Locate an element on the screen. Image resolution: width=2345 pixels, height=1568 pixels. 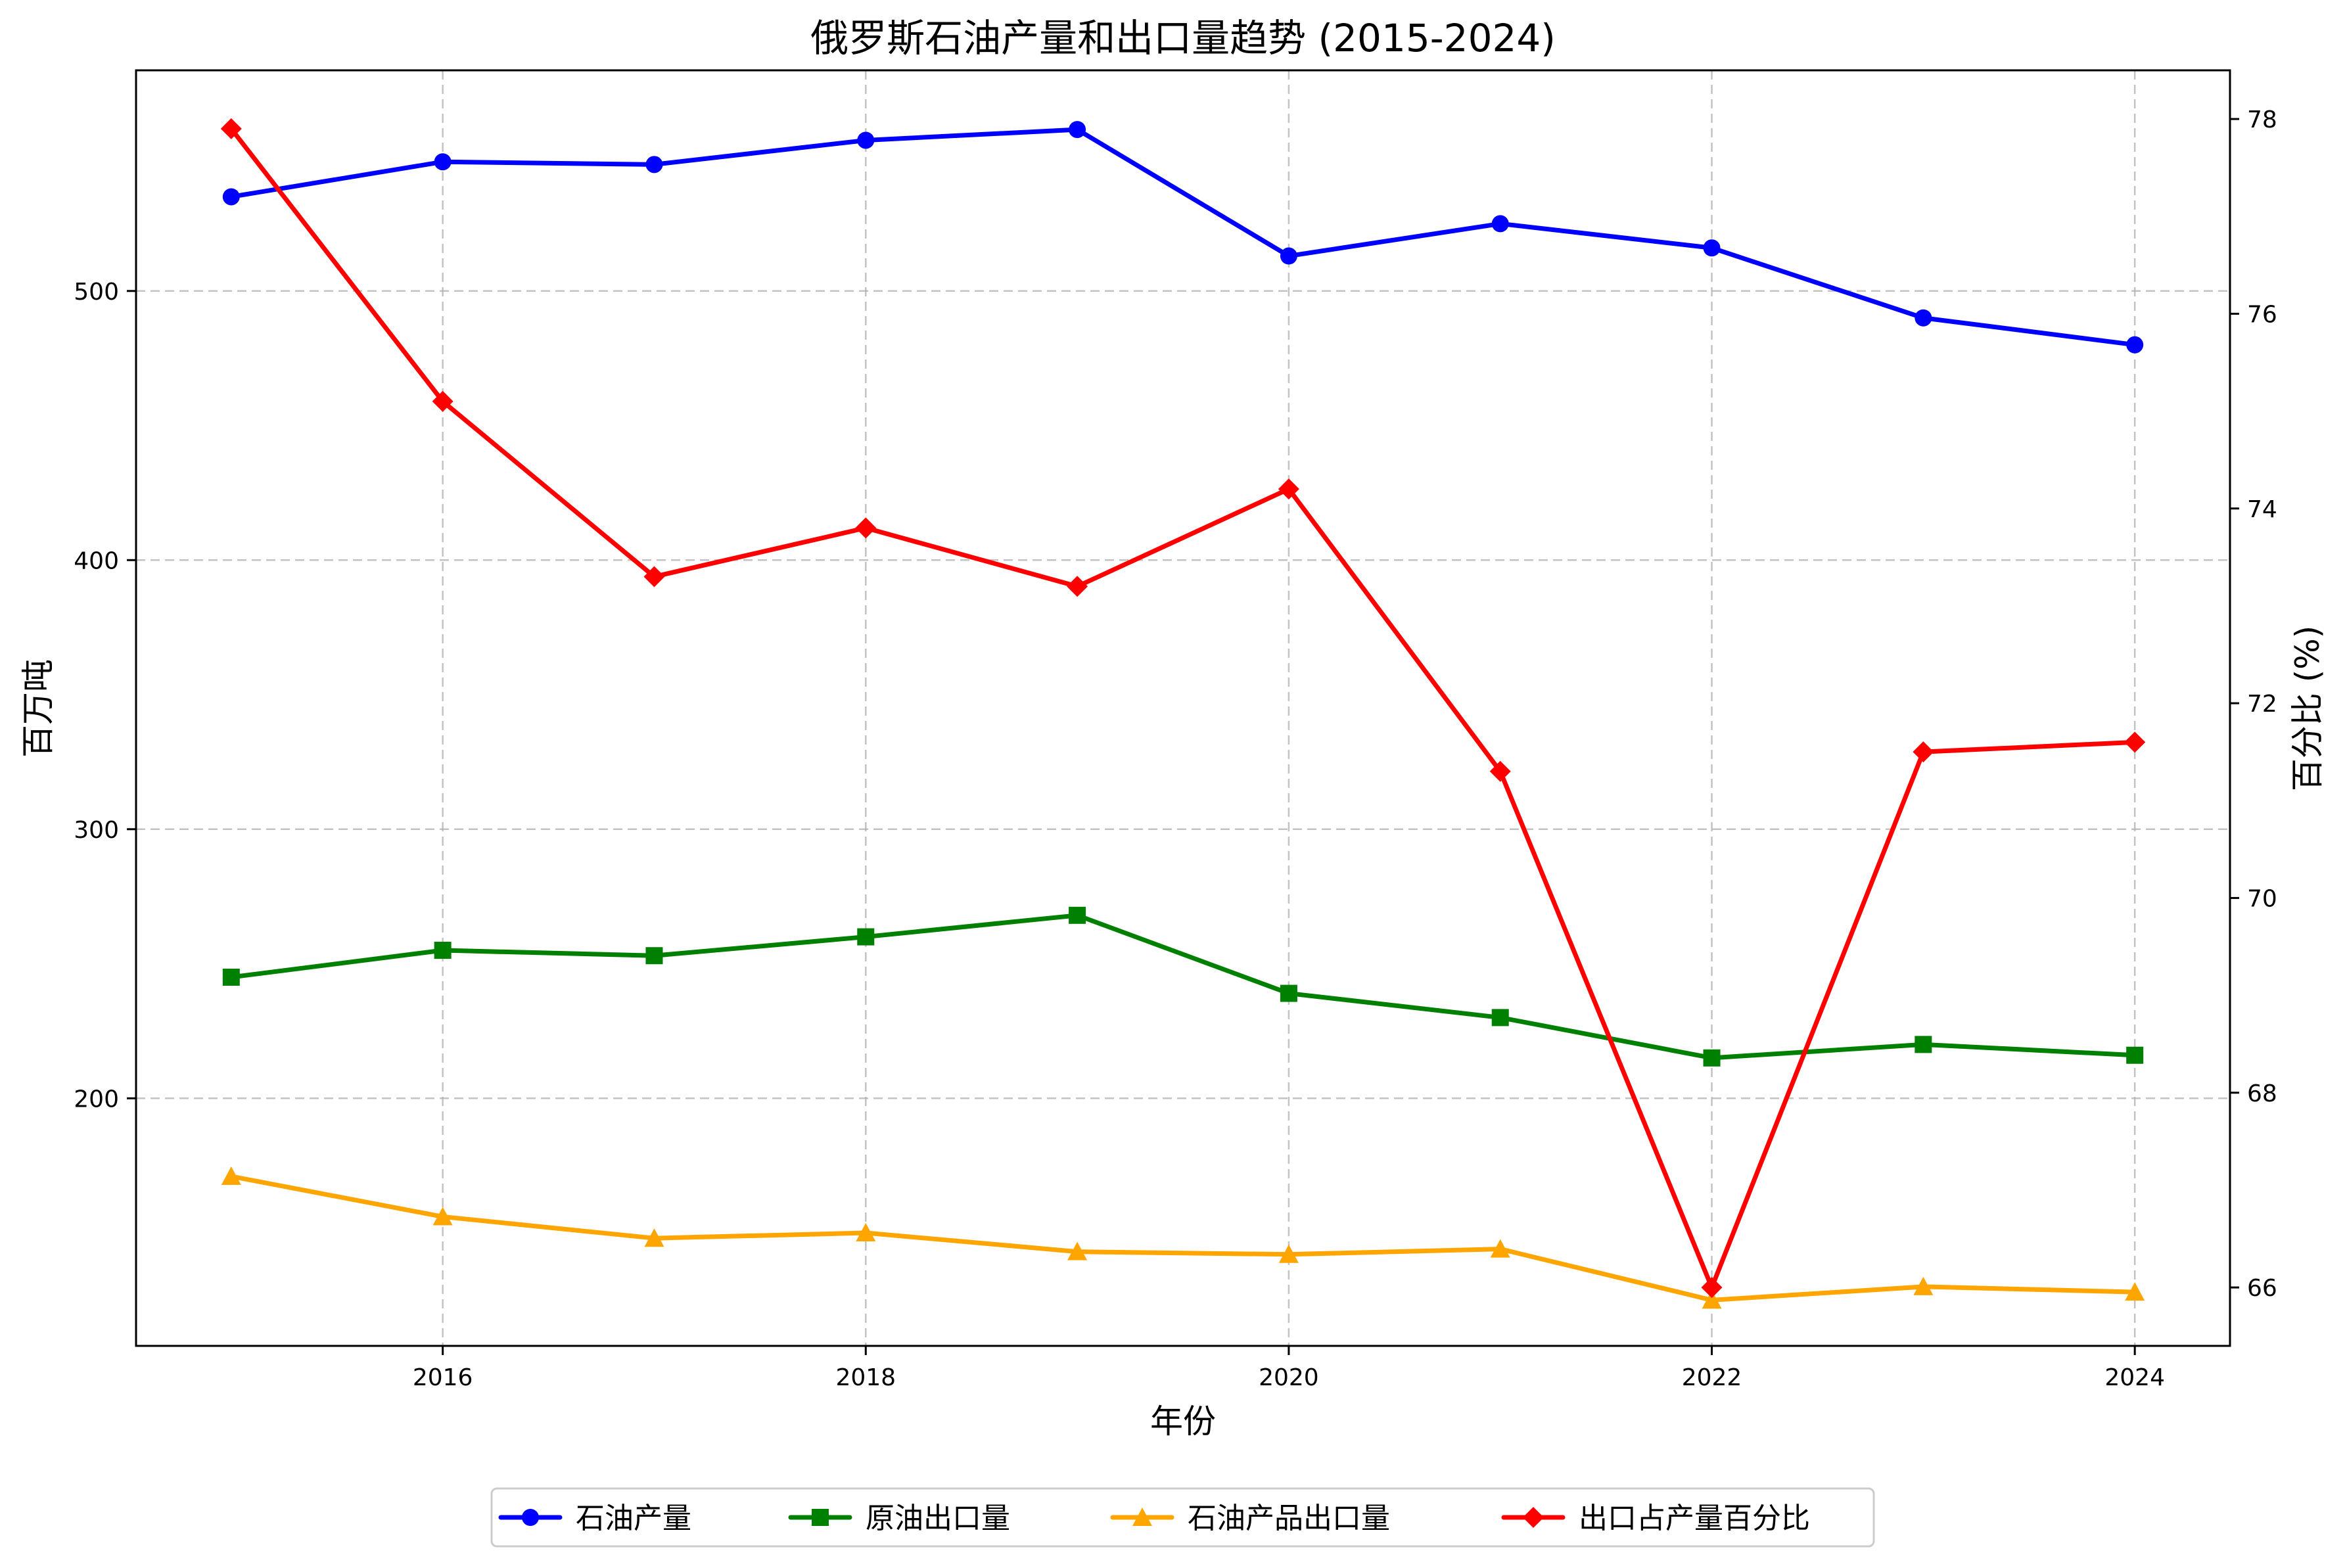
legend-item: 石油产量 is located at coordinates (594, 1518).